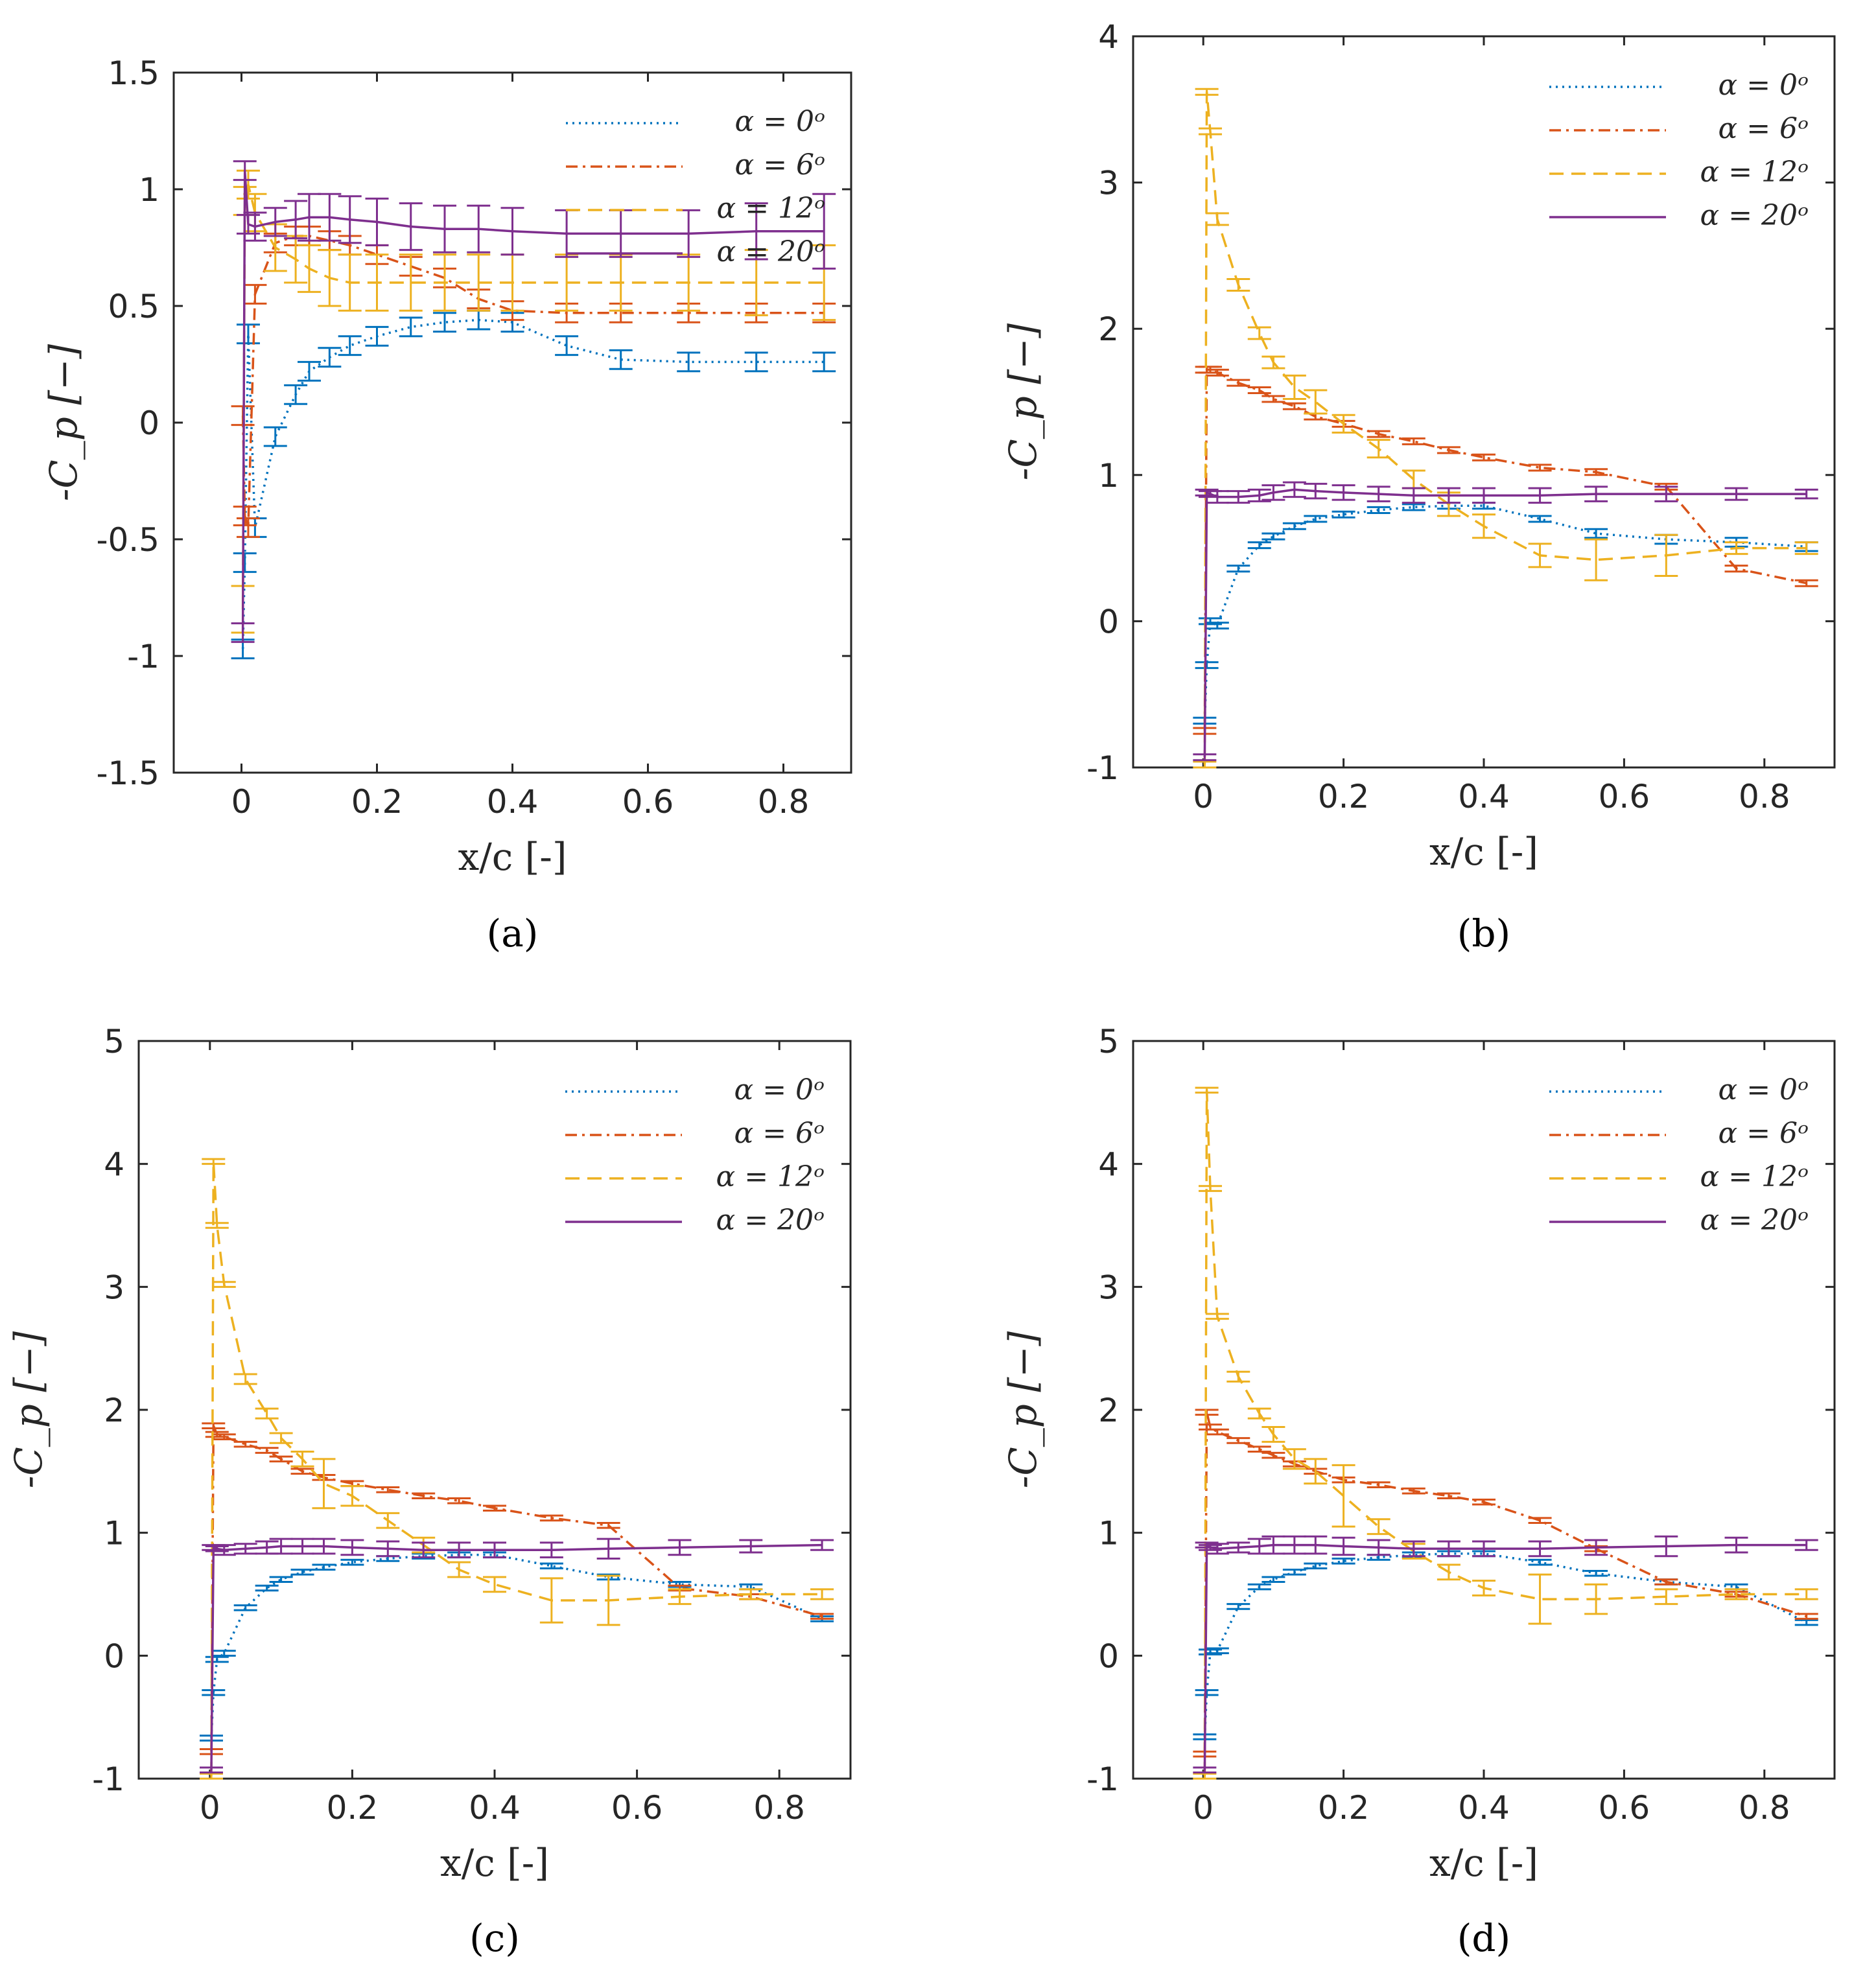 The image size is (1865, 1988). I want to click on panel-caption: (a), so click(513, 933).